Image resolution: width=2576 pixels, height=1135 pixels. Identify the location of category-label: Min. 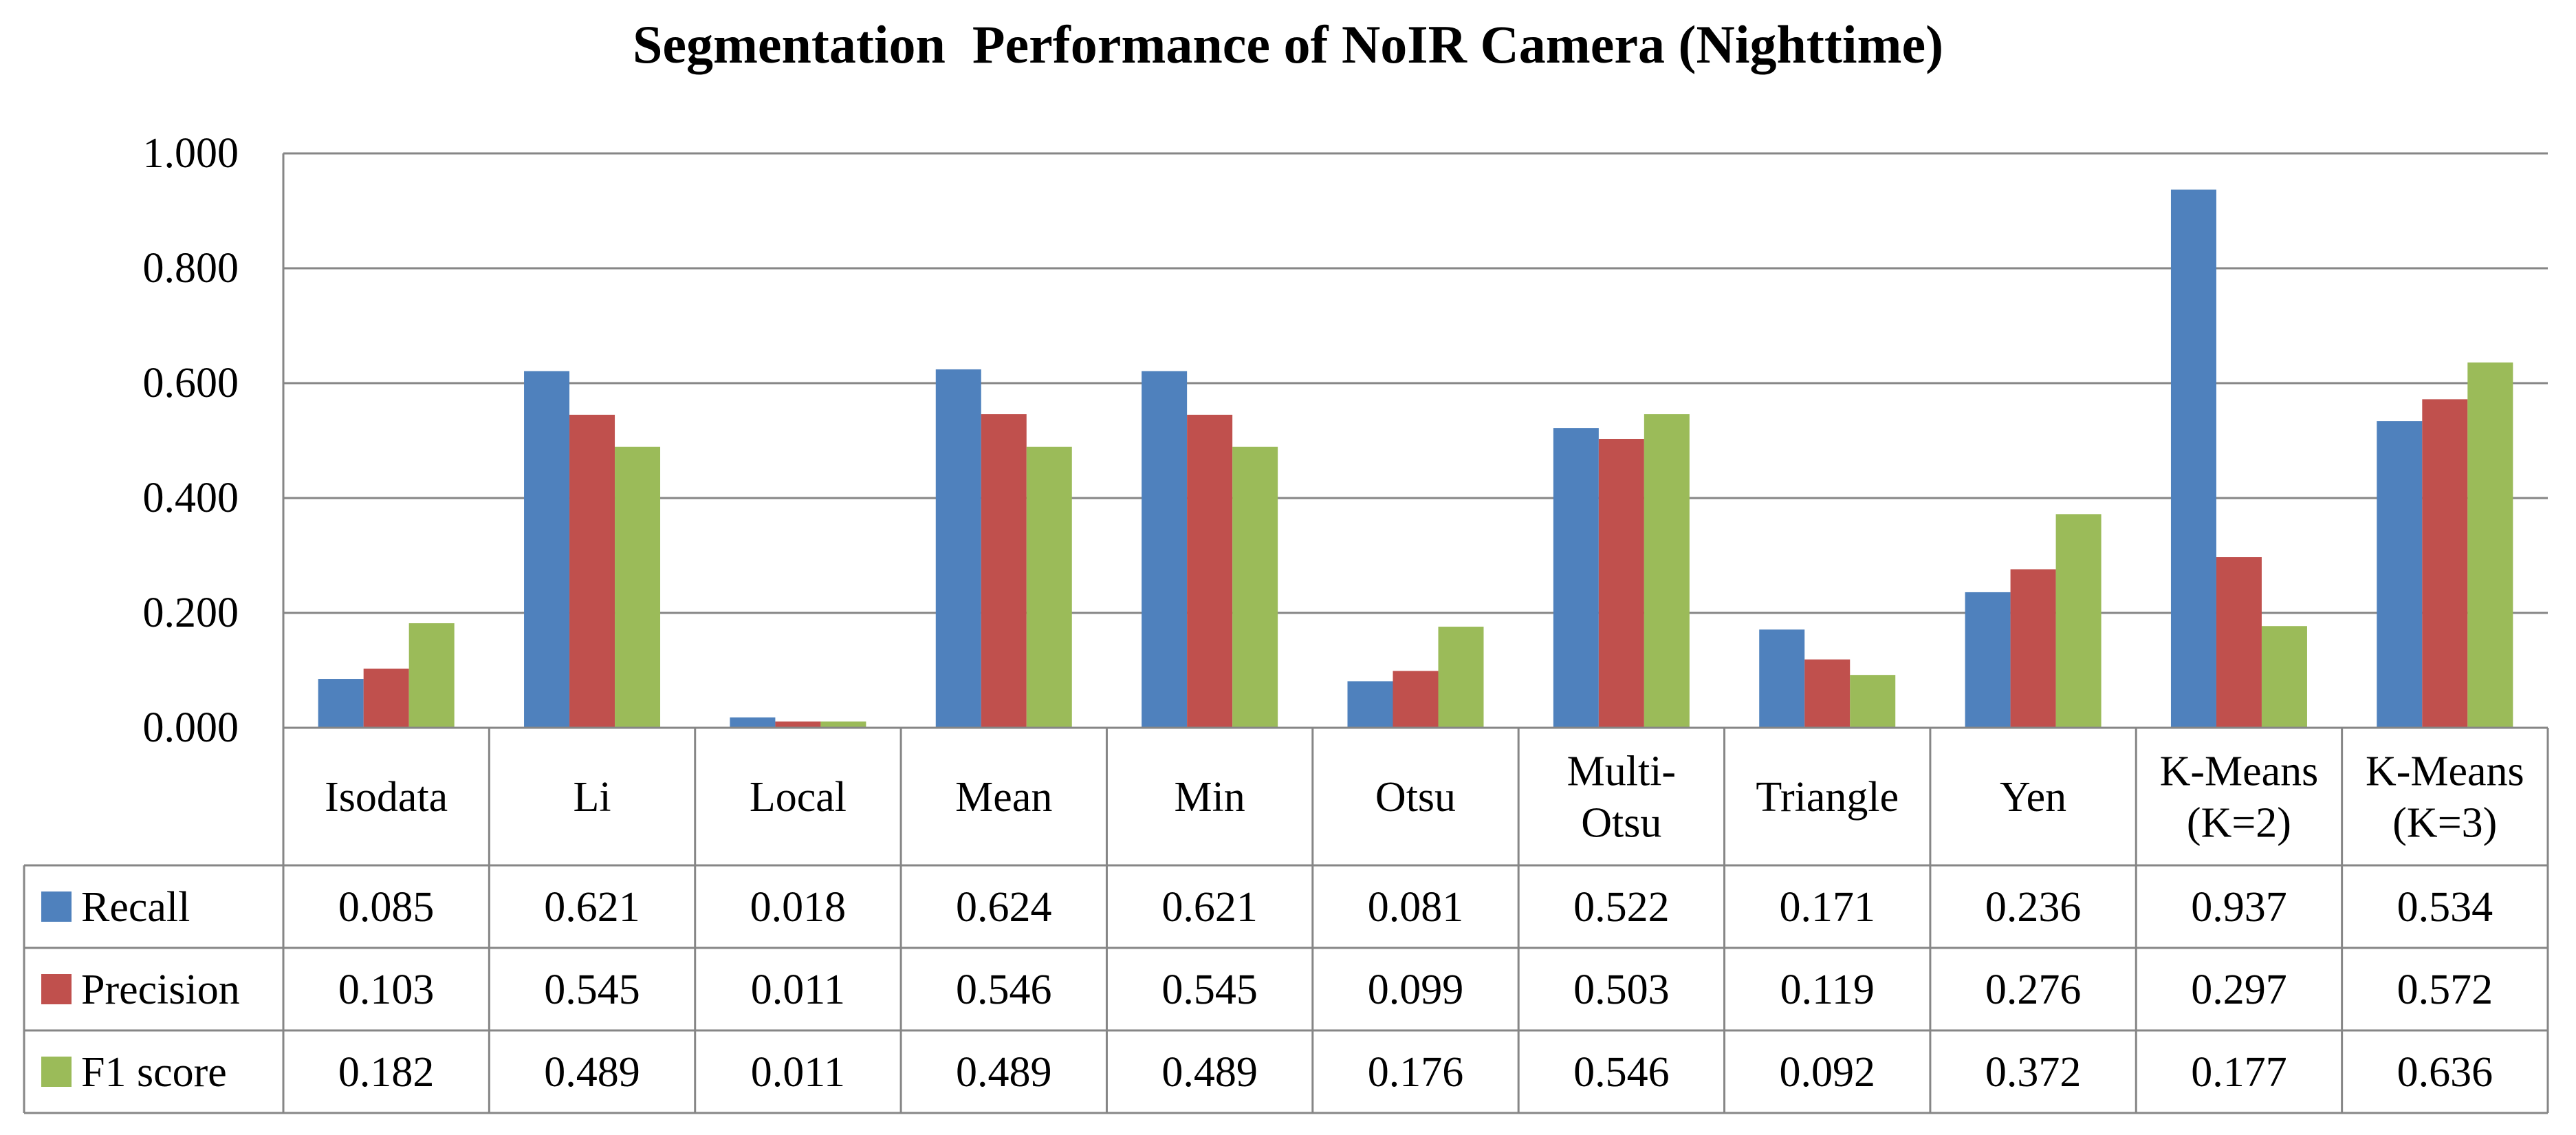
(1209, 797).